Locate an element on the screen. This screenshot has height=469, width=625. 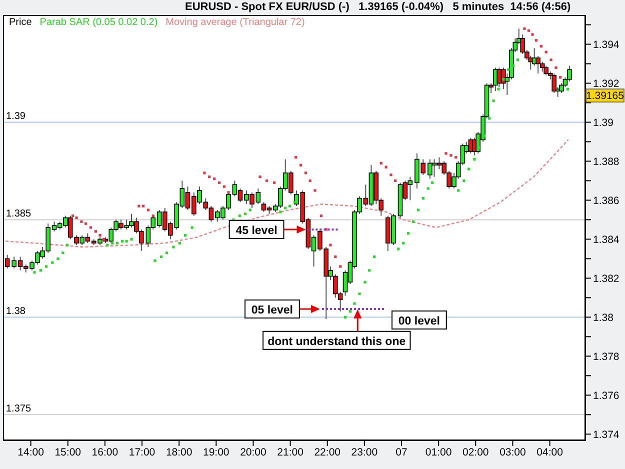
y-tick-label: 1.384 is located at coordinates (606, 240).